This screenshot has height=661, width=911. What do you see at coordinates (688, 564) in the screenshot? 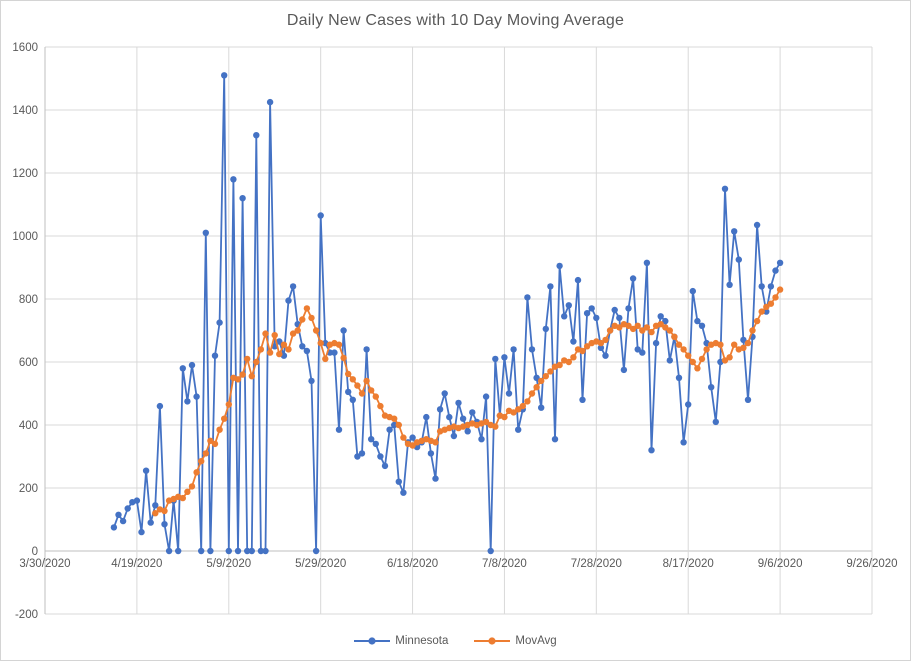
I see `x-axis-tick-label: 8/17/2020` at bounding box center [688, 564].